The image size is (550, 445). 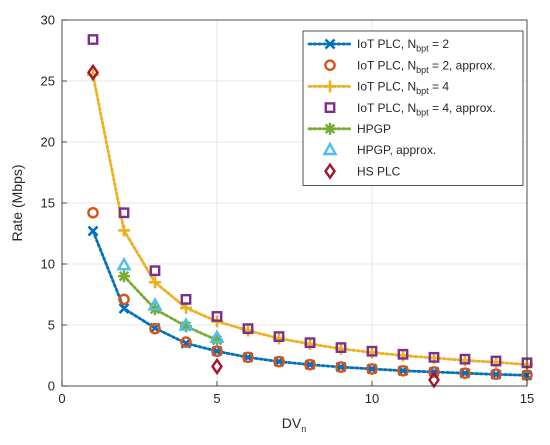 I want to click on series-line, so click(x=170, y=308).